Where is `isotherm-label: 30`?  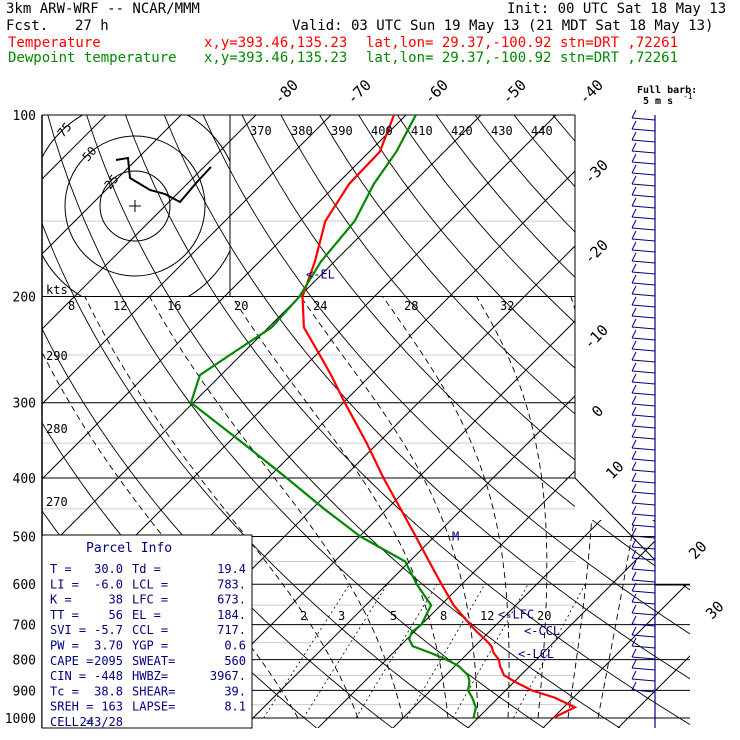
isotherm-label: 30 is located at coordinates (715, 610).